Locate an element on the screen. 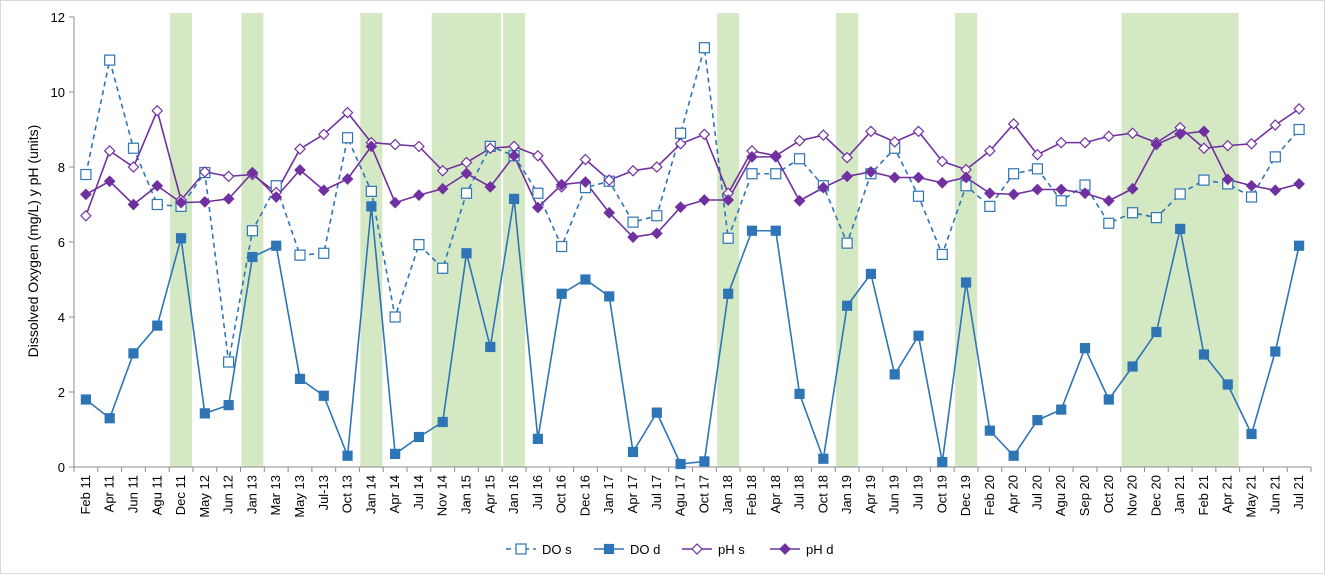  x-tick-label: Jun 11 is located at coordinates (132, 494).